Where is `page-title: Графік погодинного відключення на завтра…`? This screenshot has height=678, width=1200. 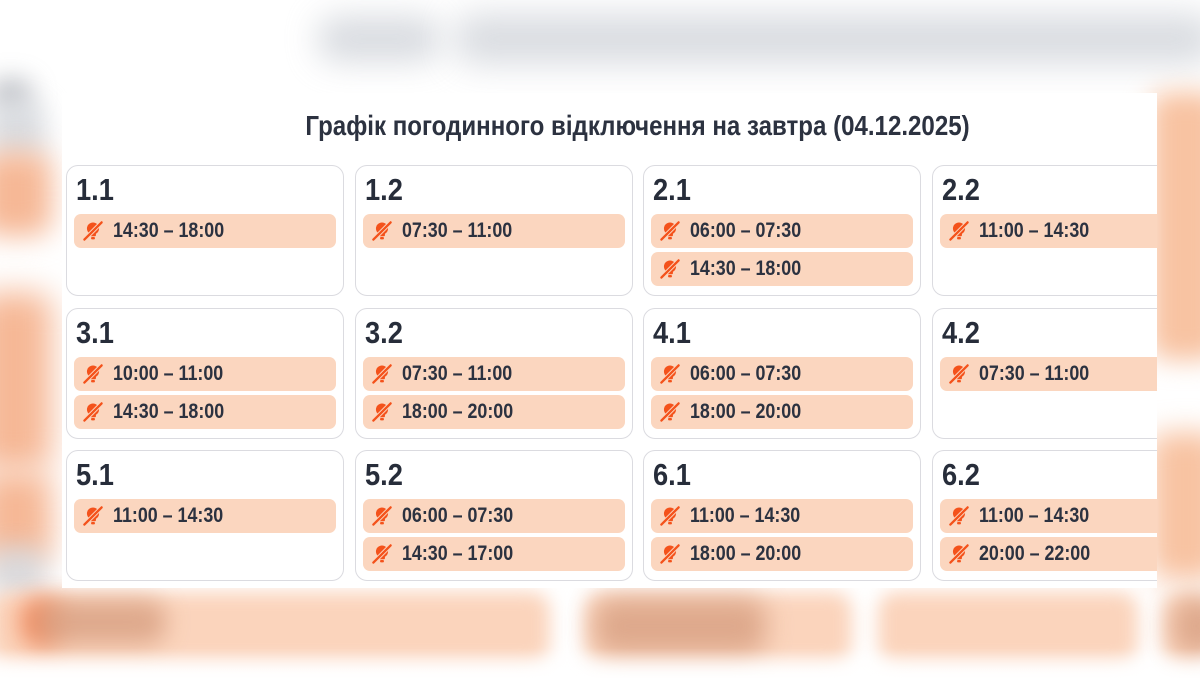 page-title: Графік погодинного відключення на завтра… is located at coordinates (637, 125).